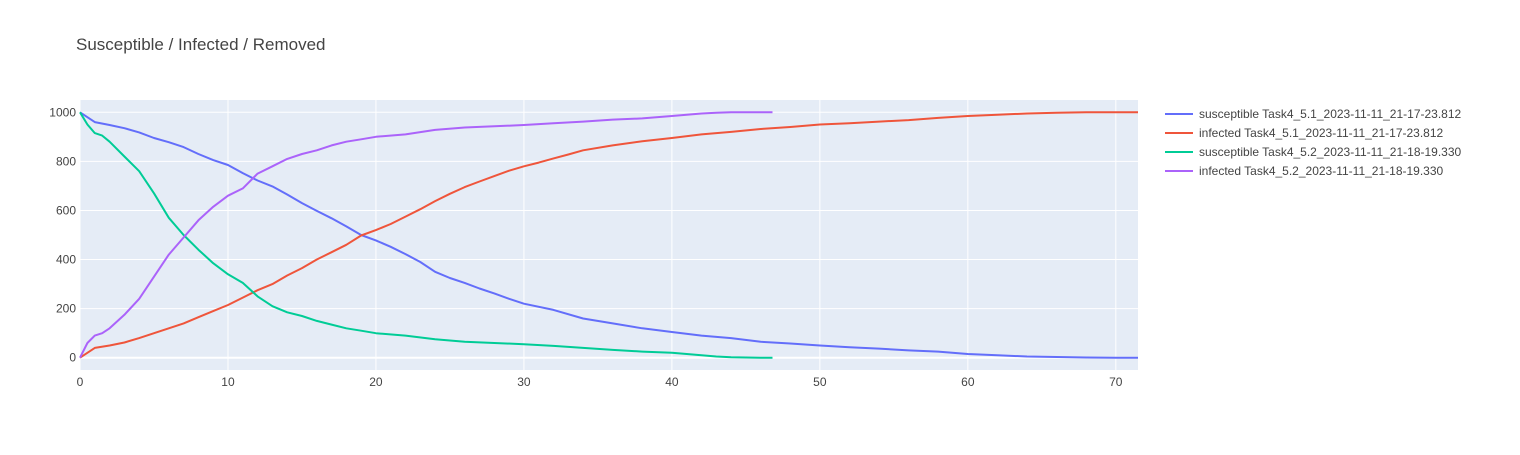 The height and width of the screenshot is (455, 1520). What do you see at coordinates (80, 382) in the screenshot?
I see `x-tick-label: 0` at bounding box center [80, 382].